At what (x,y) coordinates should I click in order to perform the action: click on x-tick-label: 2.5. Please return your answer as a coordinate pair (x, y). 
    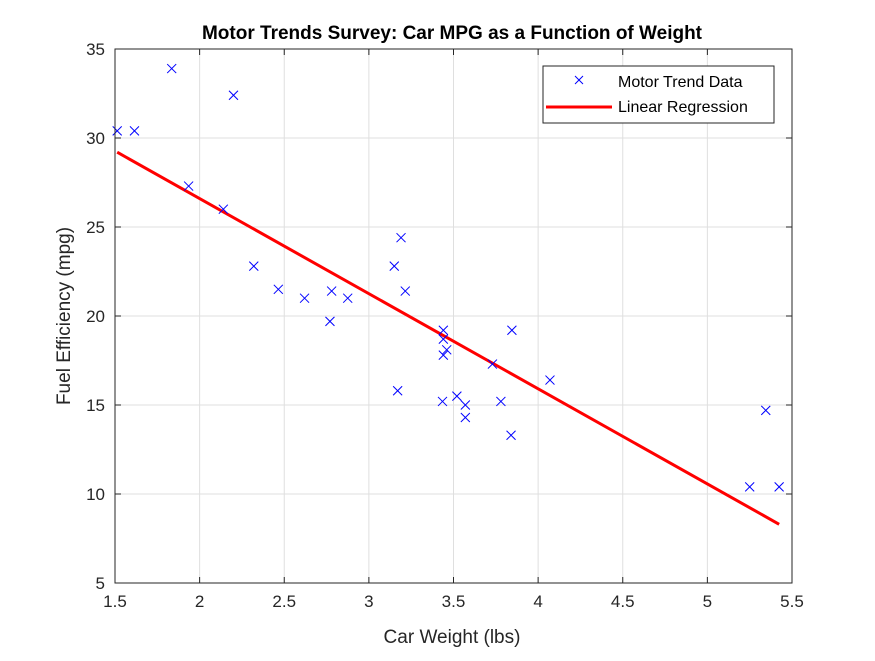
    Looking at the image, I should click on (284, 601).